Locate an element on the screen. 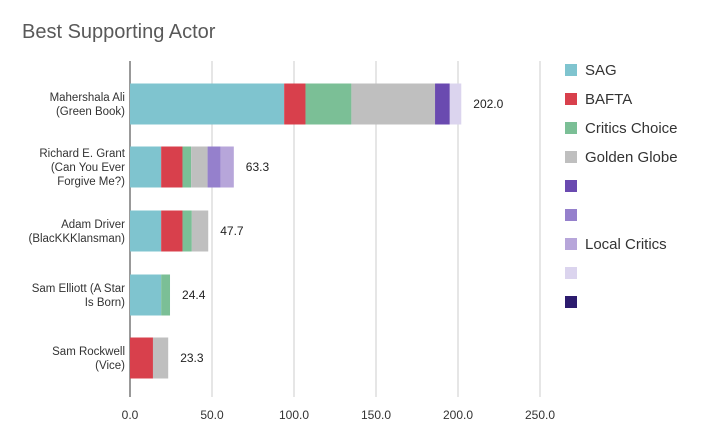 The width and height of the screenshot is (703, 444). category-label-line: Richard E. Grant is located at coordinates (82, 154).